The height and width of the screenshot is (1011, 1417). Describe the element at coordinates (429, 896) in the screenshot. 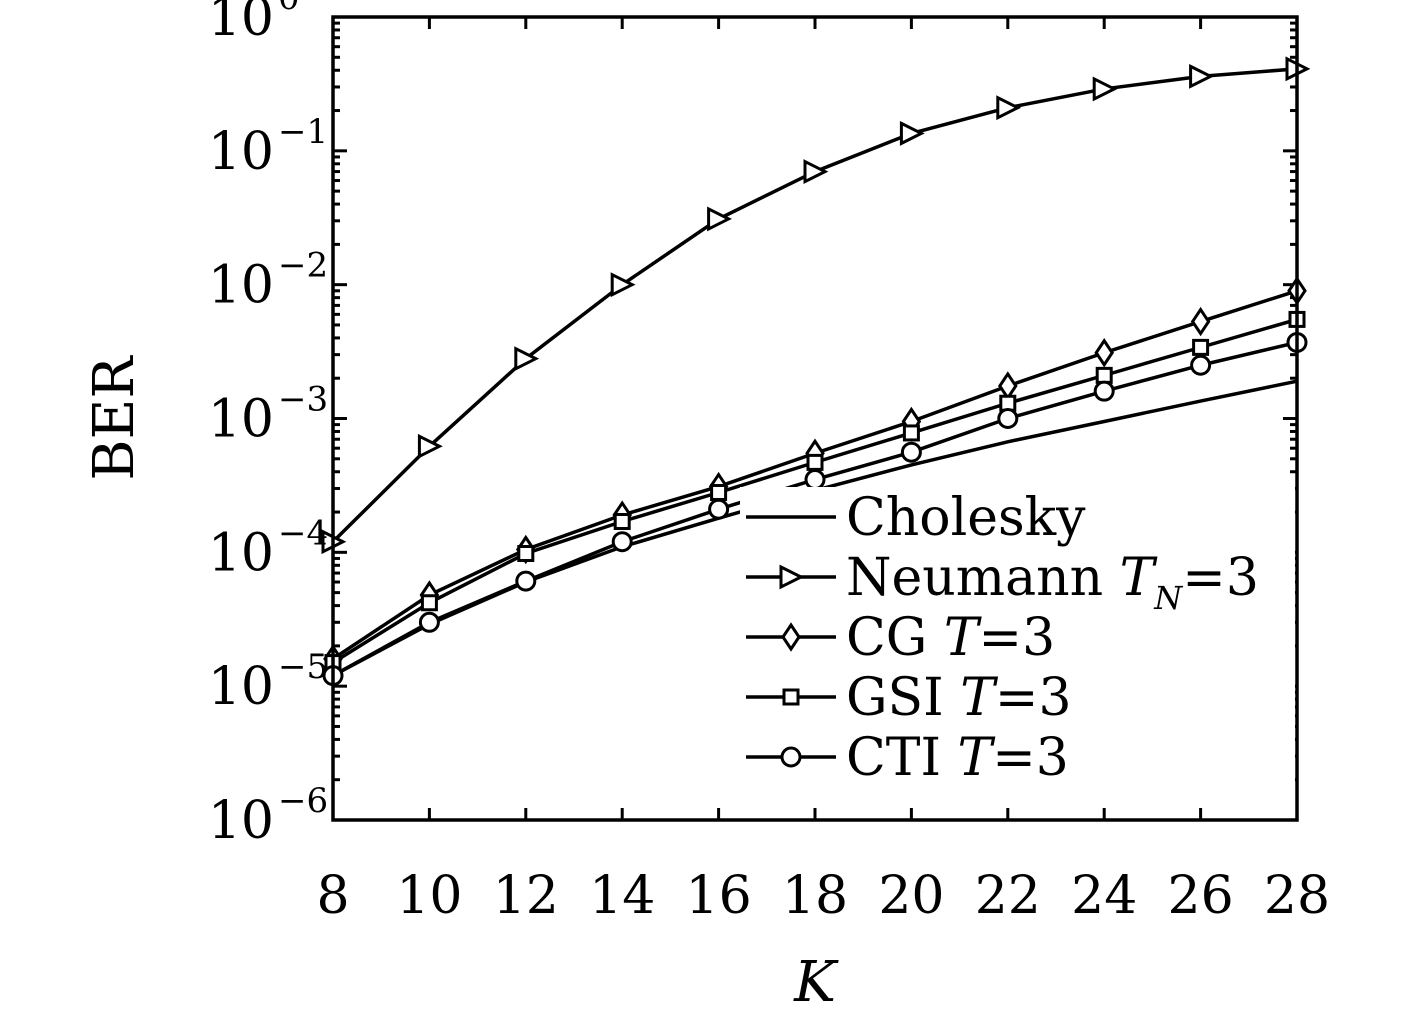

I see `x-tick-label: 10` at that location.